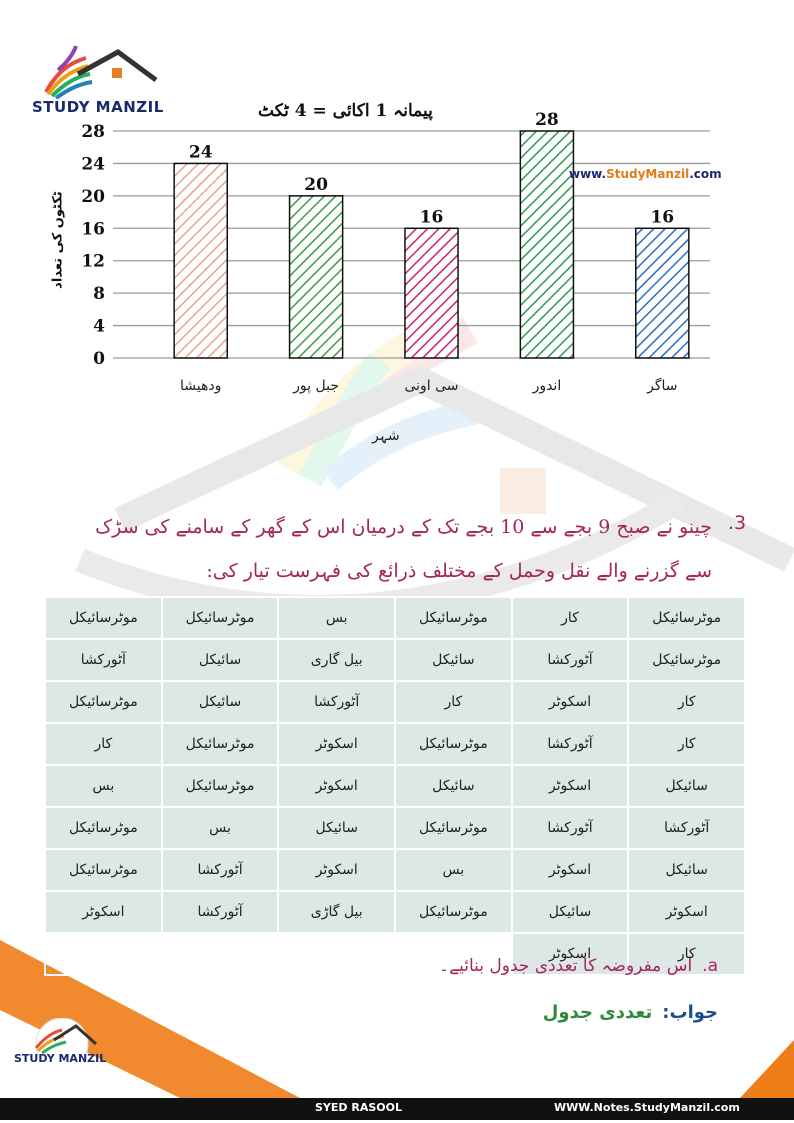 The width and height of the screenshot is (794, 1123). What do you see at coordinates (337, 660) in the screenshot?
I see `table-cell: بیل گاری` at bounding box center [337, 660].